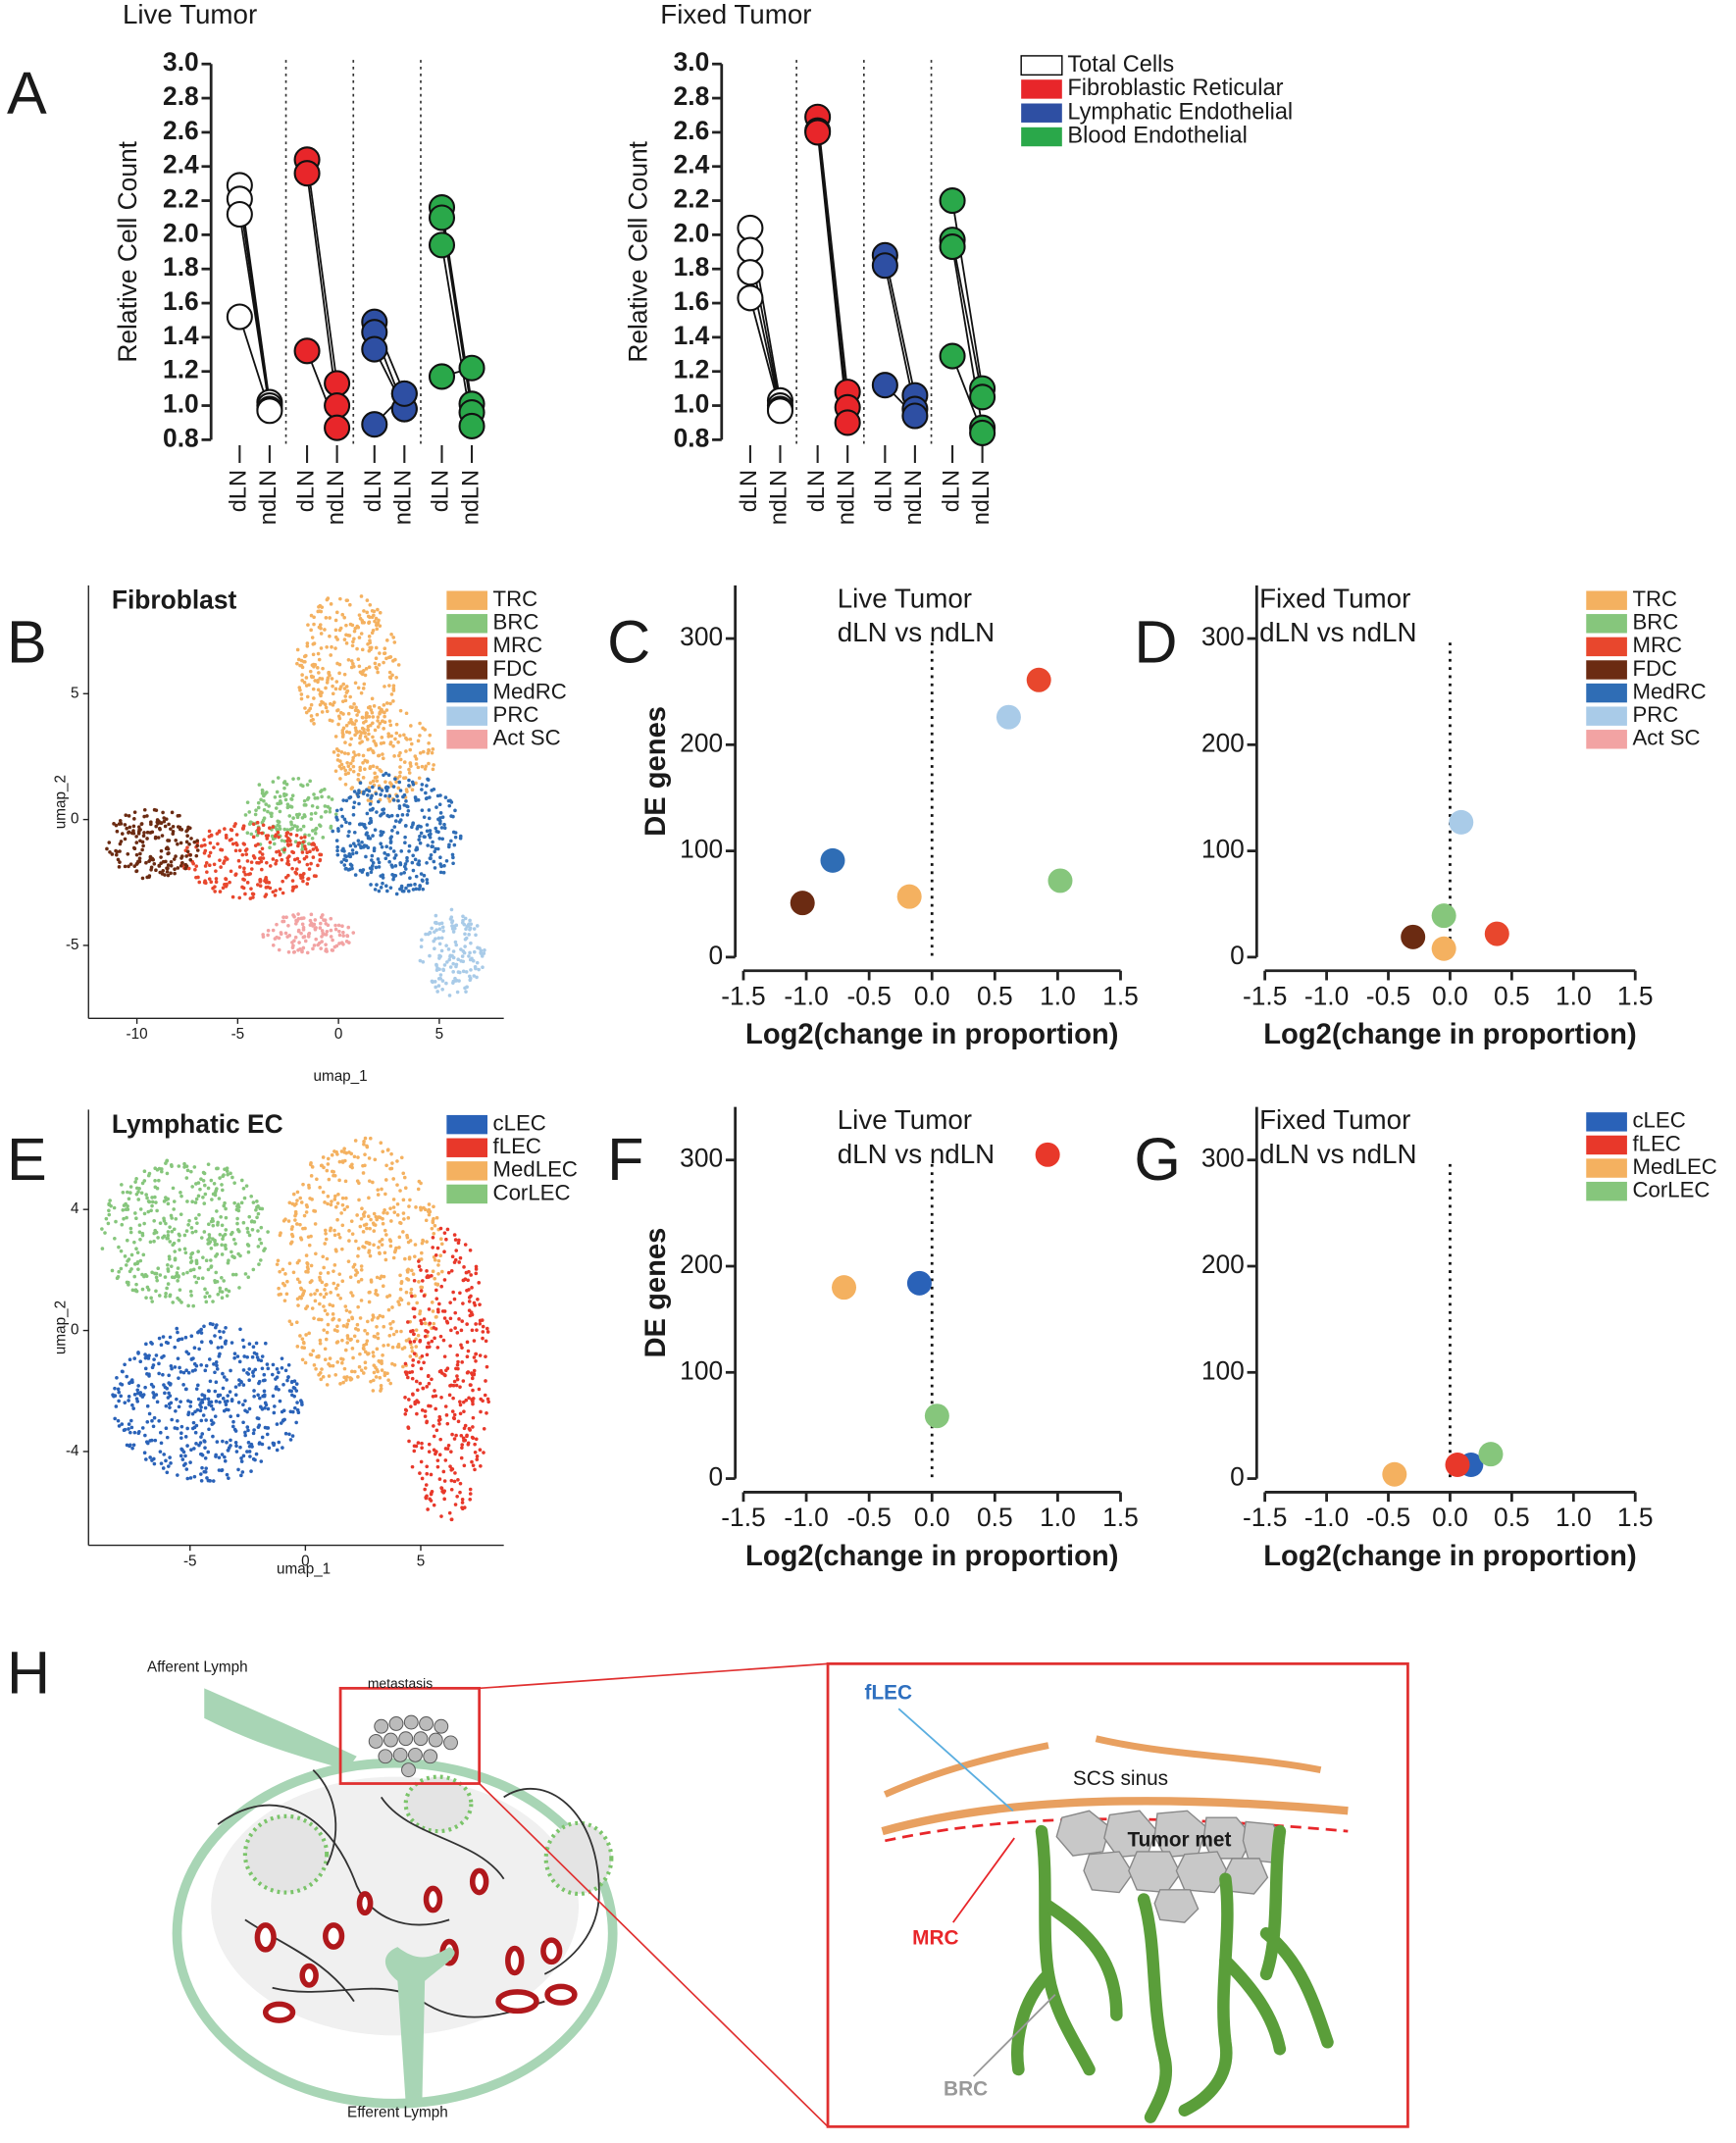  What do you see at coordinates (181, 199) in the screenshot?
I see `y-tick-label: 2.2` at bounding box center [181, 199].